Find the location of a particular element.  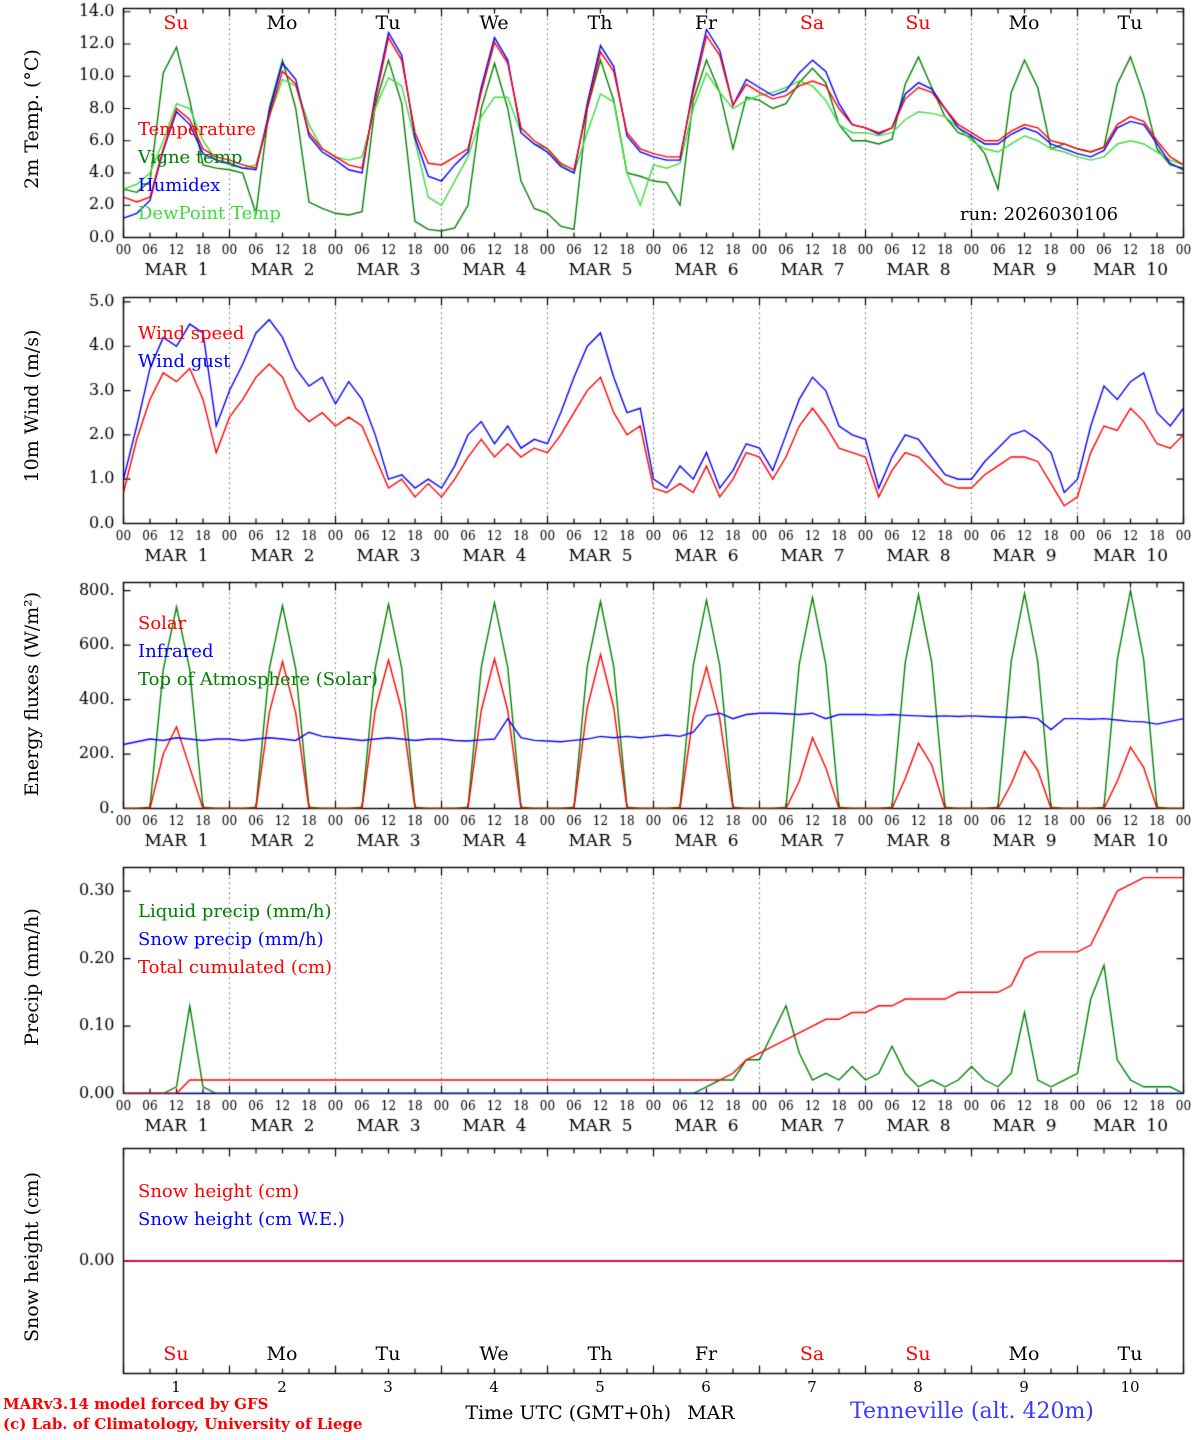

legend-item-toa: Top of Atmosphere (Solar) is located at coordinates (258, 679).